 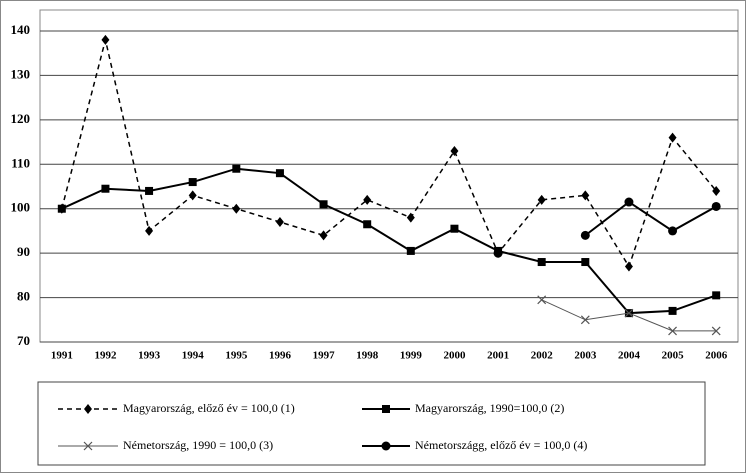 What do you see at coordinates (149, 356) in the screenshot?
I see `x-tick-label: 1993` at bounding box center [149, 356].